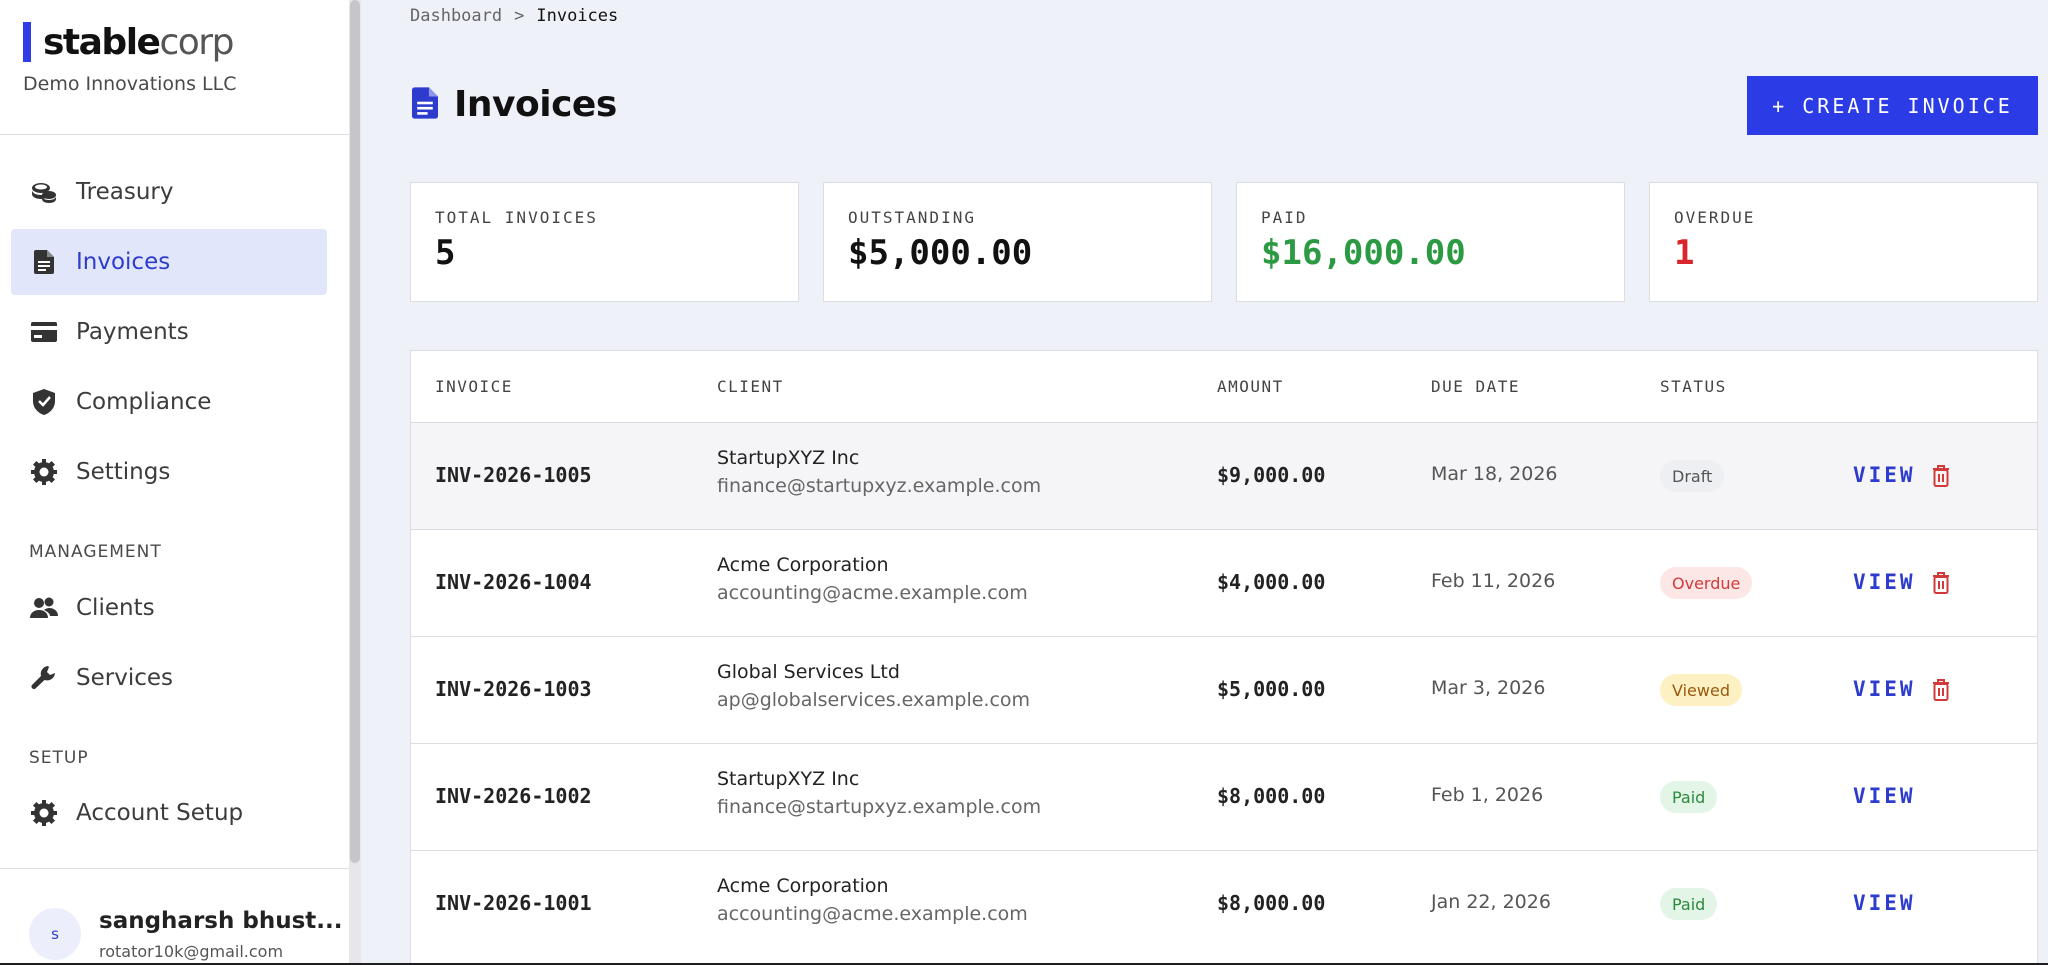  I want to click on status-badge: Draft, so click(1692, 476).